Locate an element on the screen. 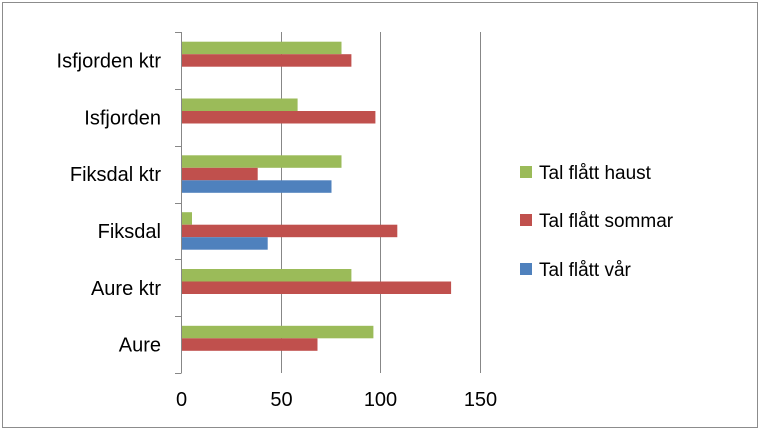 The image size is (762, 432). x-tick-label: 0 is located at coordinates (181, 400).